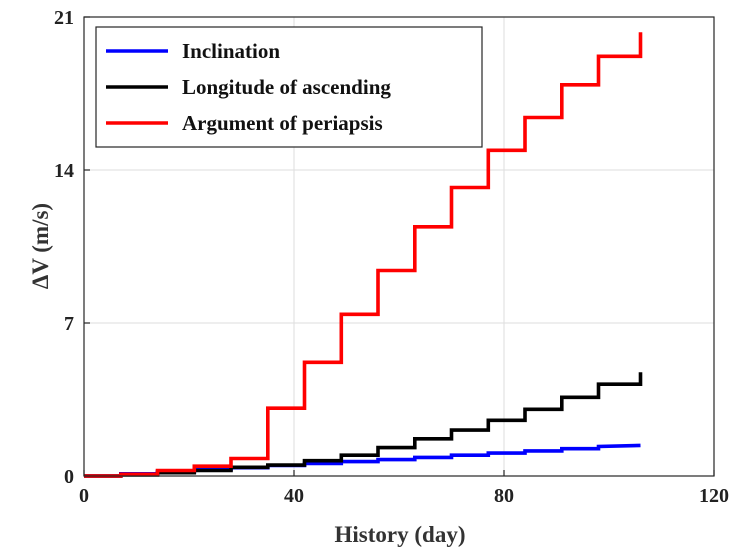 Image resolution: width=743 pixels, height=552 pixels. What do you see at coordinates (282, 123) in the screenshot?
I see `legend-label-3: Argument of periapsis` at bounding box center [282, 123].